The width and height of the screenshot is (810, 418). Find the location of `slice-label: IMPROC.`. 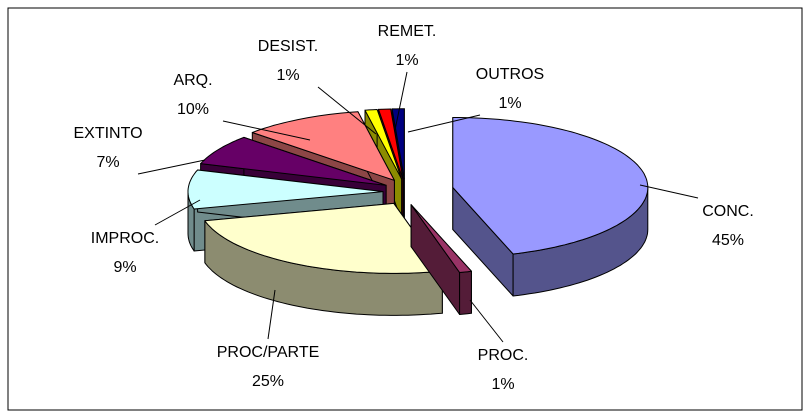

slice-label: IMPROC. is located at coordinates (125, 238).